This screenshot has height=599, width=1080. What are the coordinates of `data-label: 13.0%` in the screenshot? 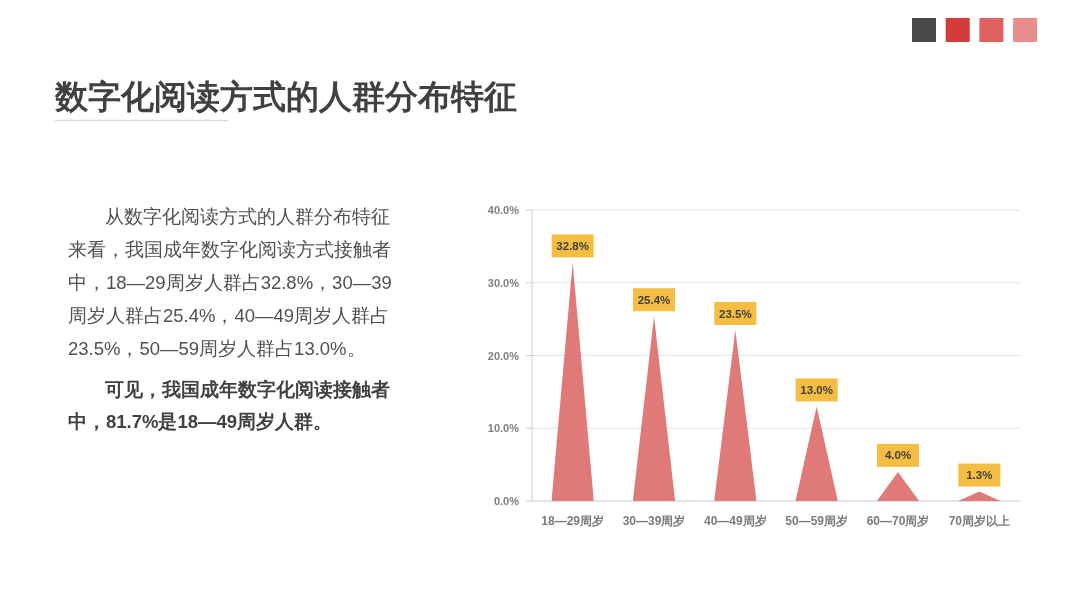 It's located at (816, 389).